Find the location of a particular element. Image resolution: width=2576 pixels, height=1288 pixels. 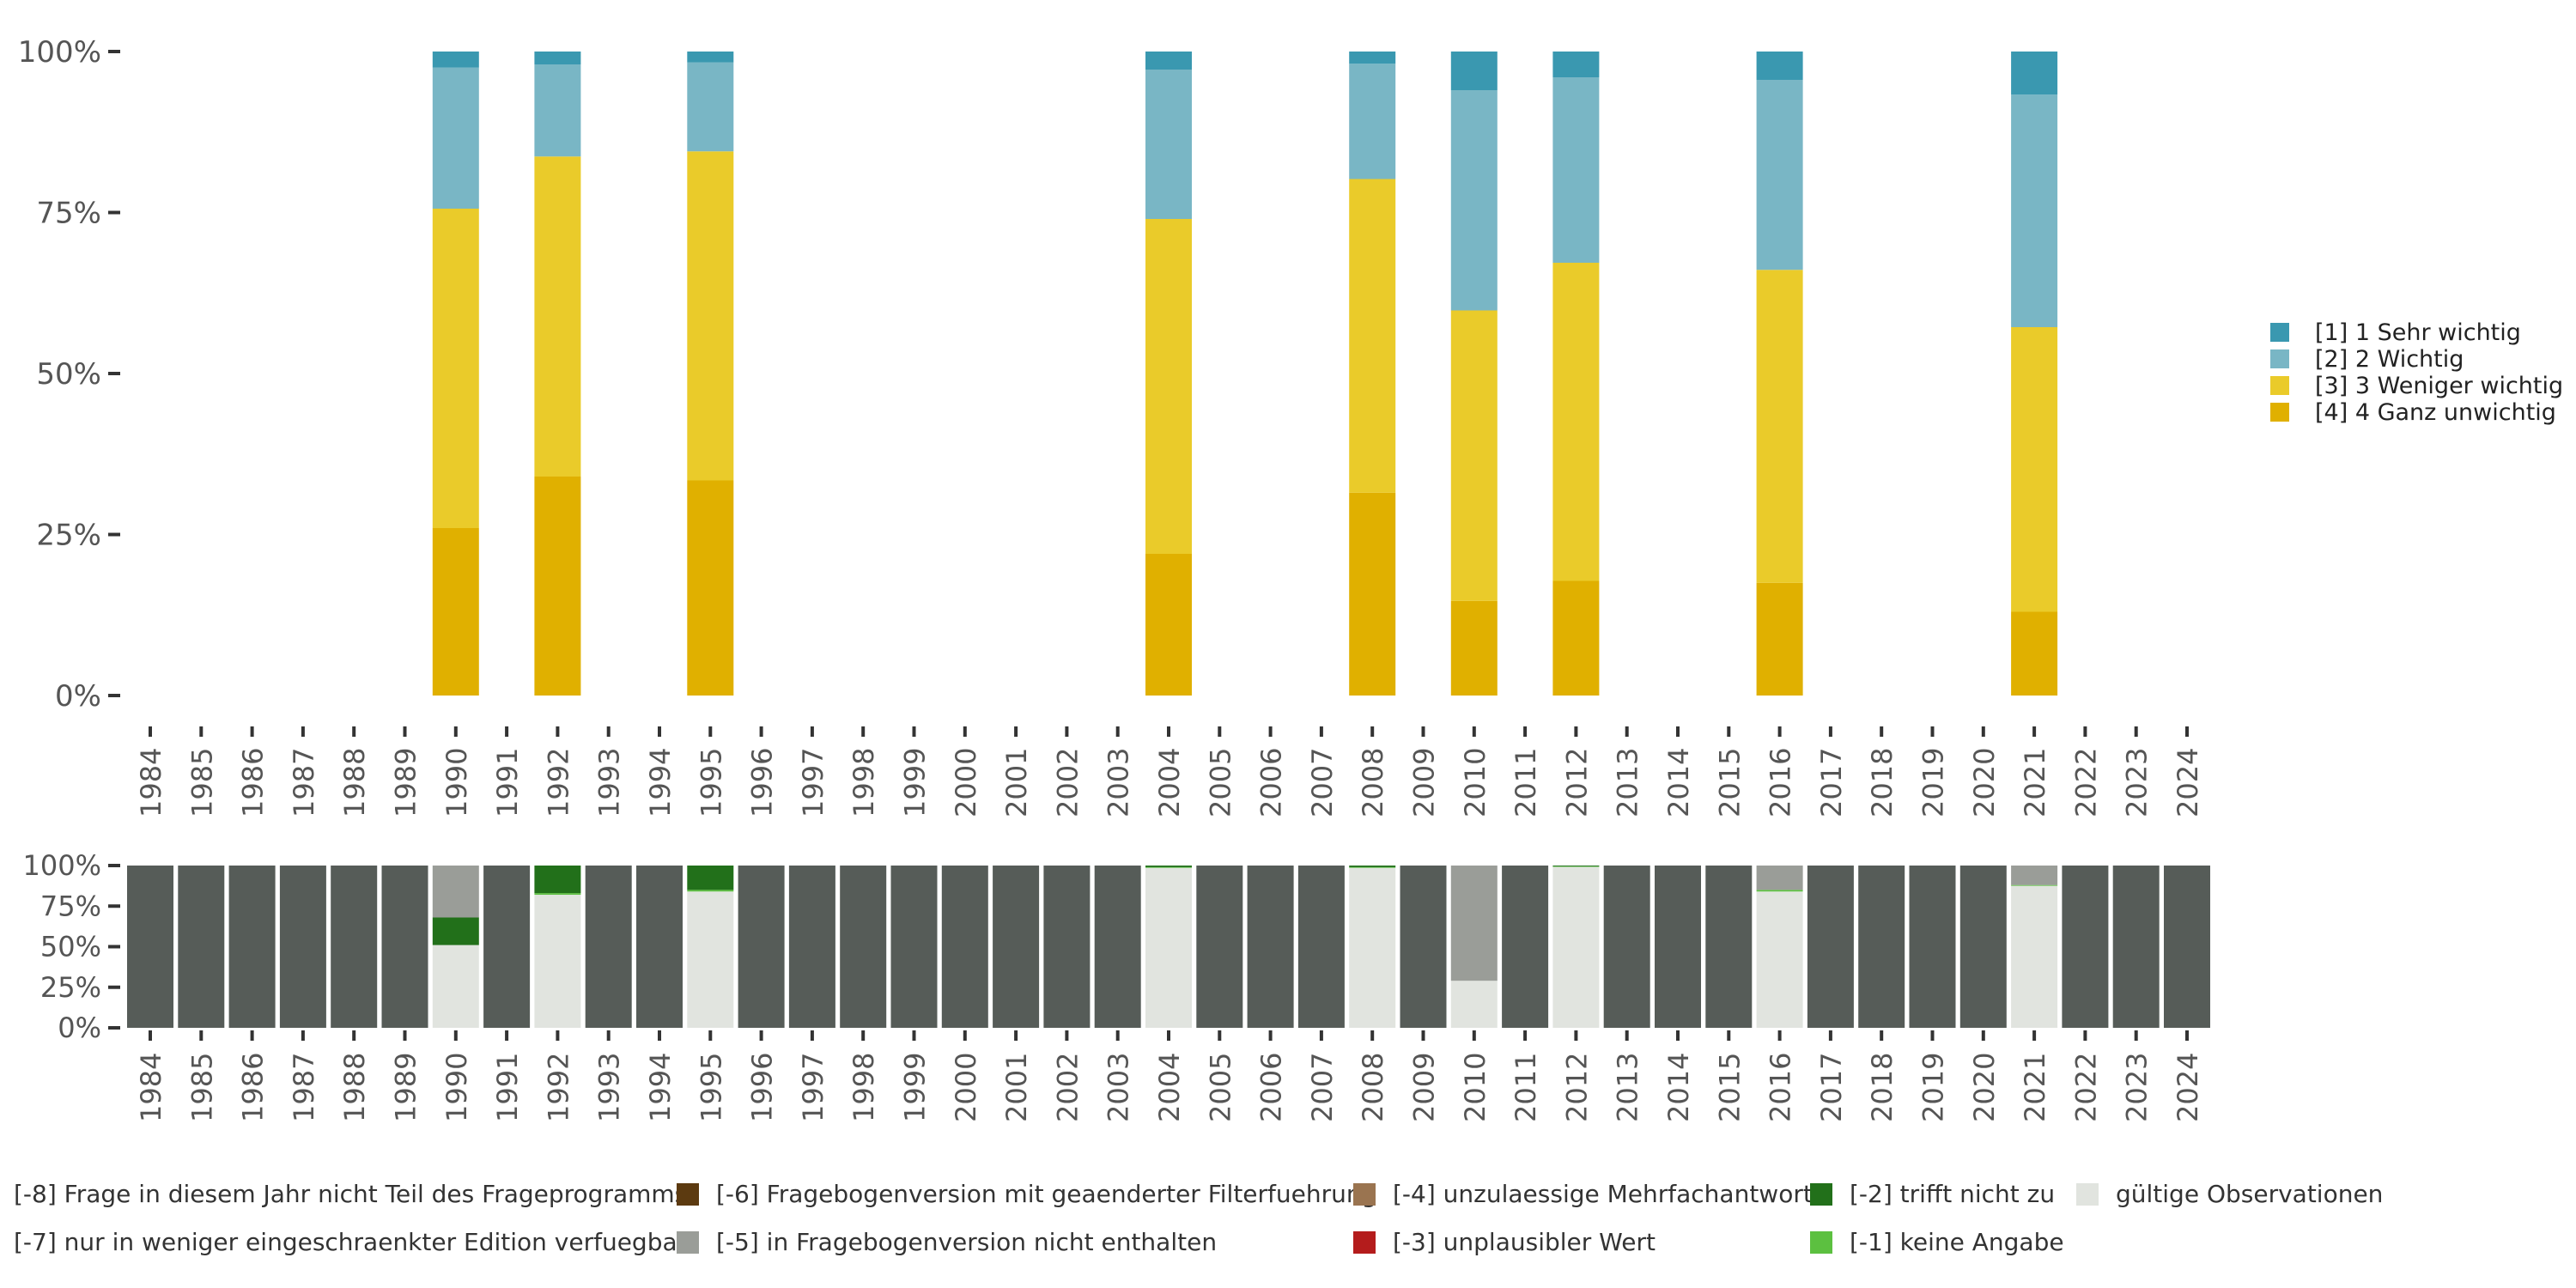

x-tick-label: 1990 is located at coordinates (457, 782).